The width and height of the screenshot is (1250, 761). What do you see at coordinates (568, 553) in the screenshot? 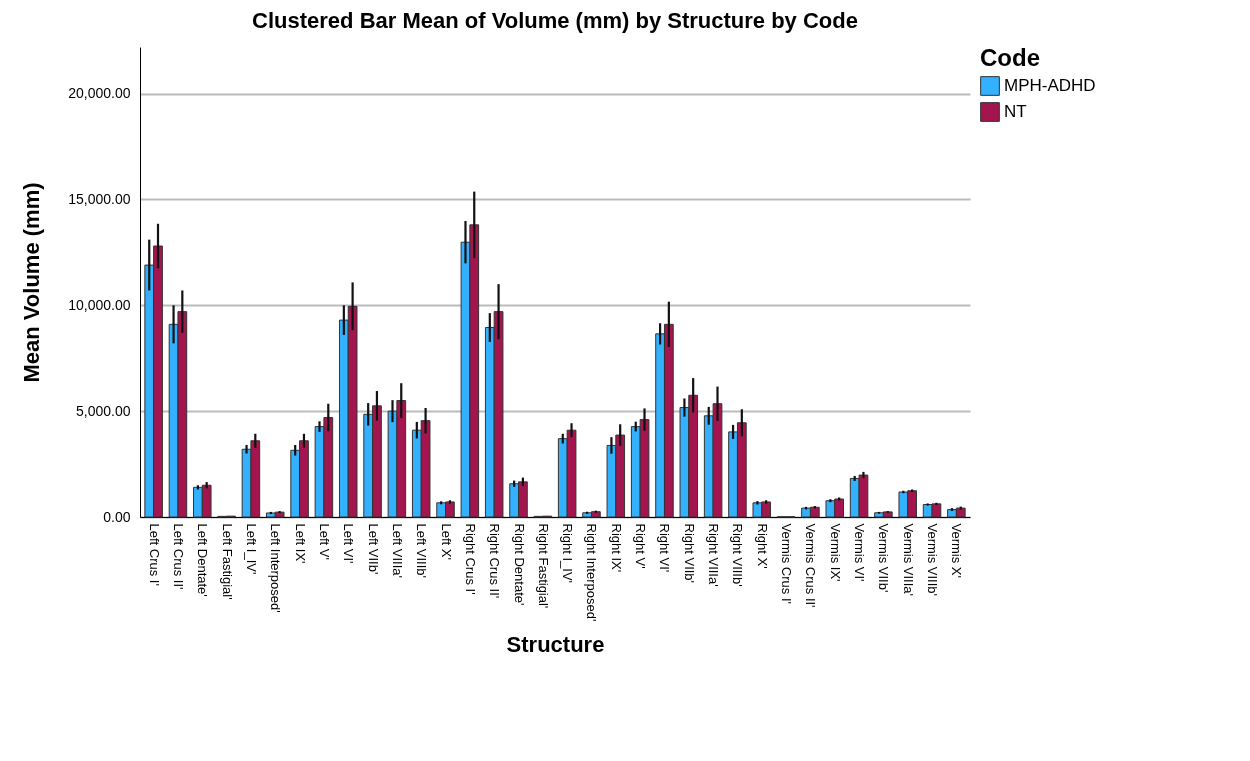
I see `x-tick-label: Right I_IV'` at bounding box center [568, 553].